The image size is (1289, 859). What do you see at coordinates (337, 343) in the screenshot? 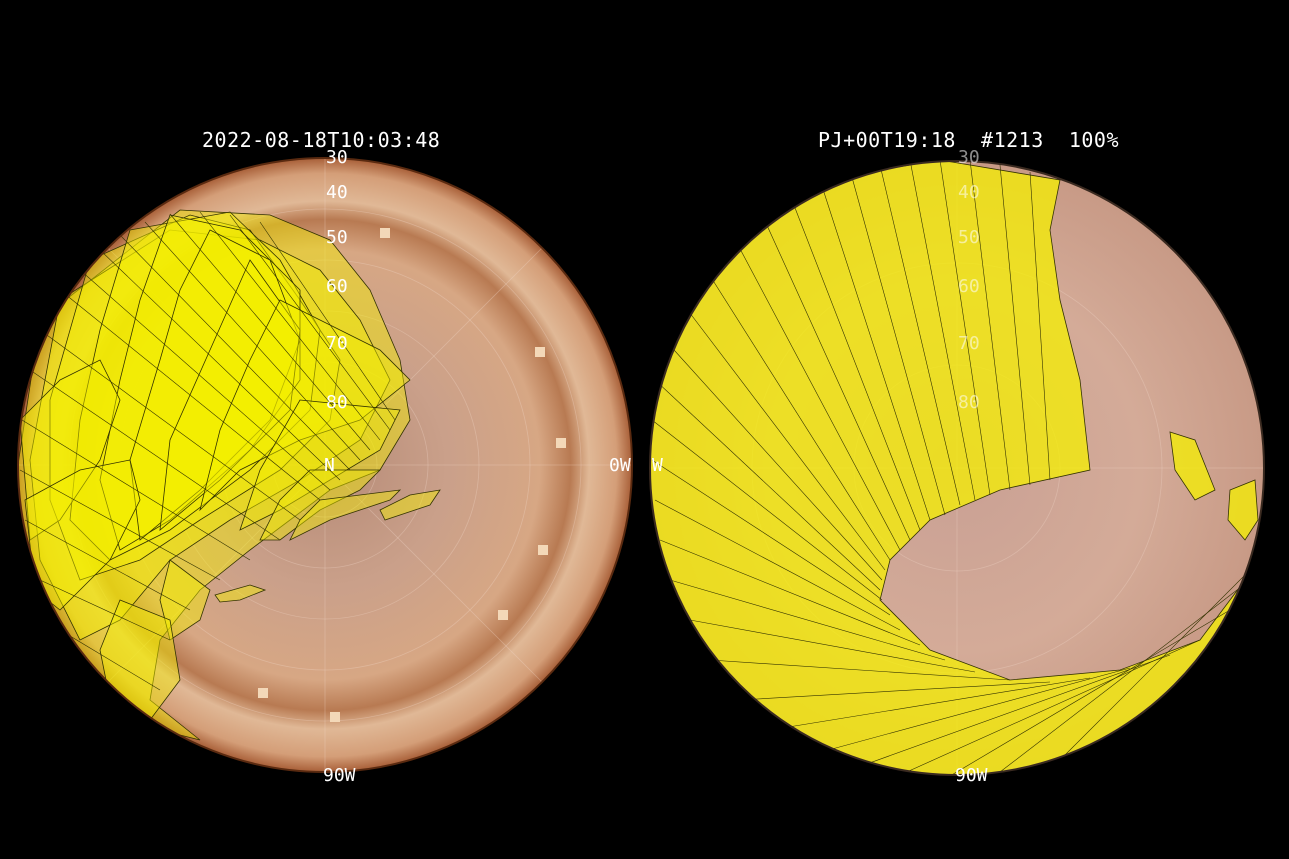
I see `left-lat-label-70: 70` at bounding box center [337, 343].